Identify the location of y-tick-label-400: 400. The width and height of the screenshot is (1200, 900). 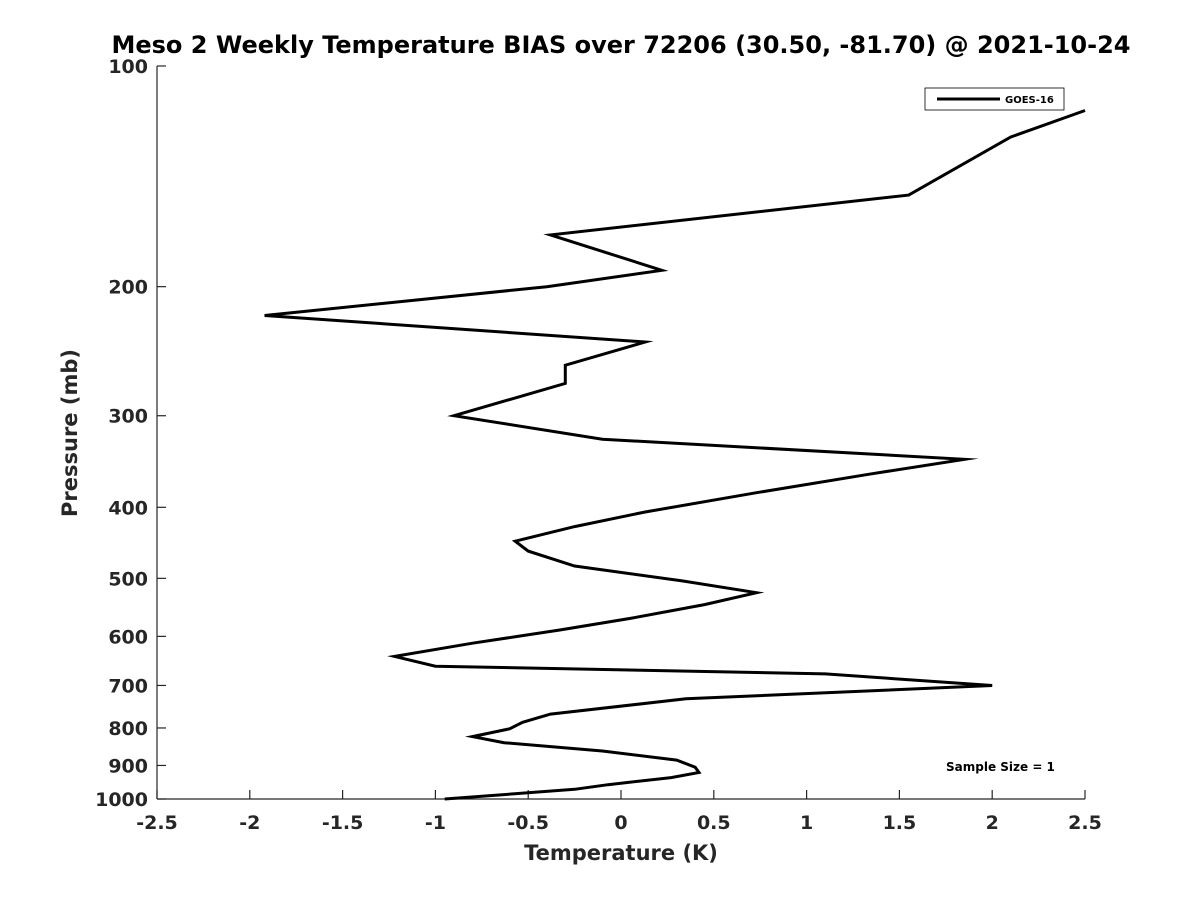
(128, 508).